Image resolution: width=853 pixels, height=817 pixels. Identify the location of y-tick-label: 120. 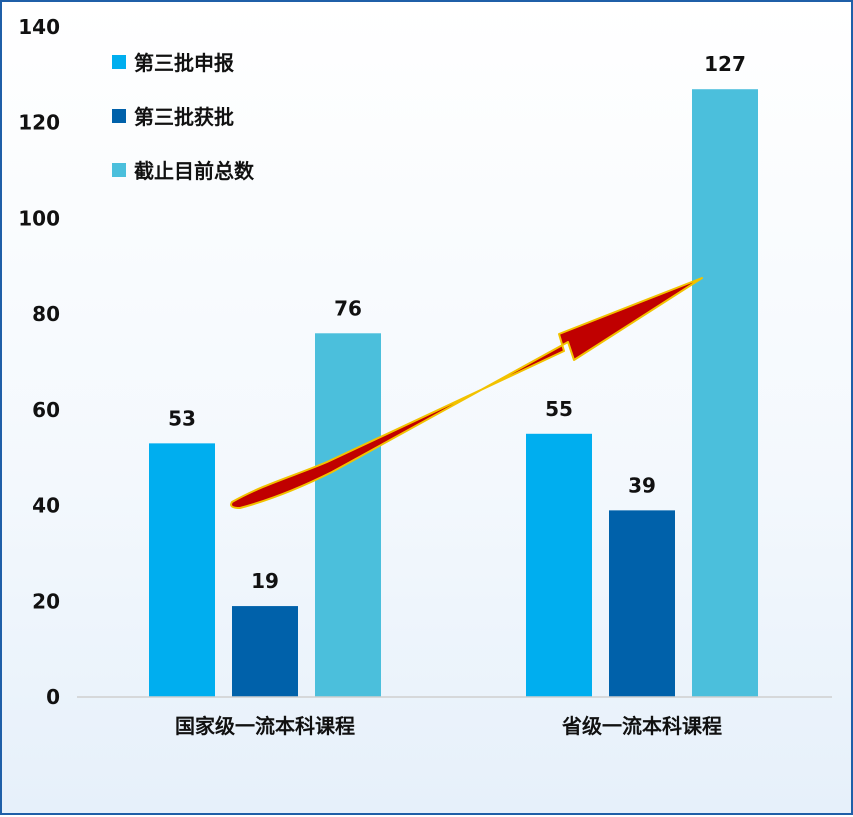
(39, 123).